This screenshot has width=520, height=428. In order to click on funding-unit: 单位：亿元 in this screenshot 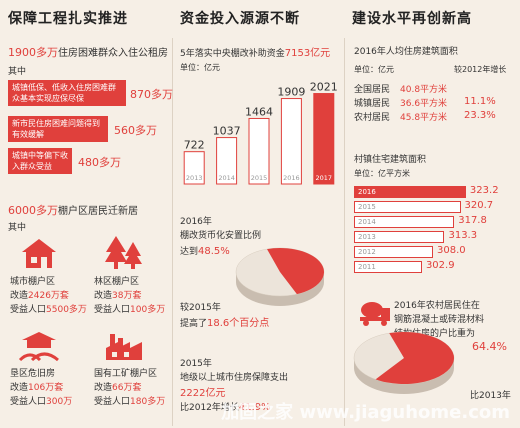, I will do `click(200, 67)`.